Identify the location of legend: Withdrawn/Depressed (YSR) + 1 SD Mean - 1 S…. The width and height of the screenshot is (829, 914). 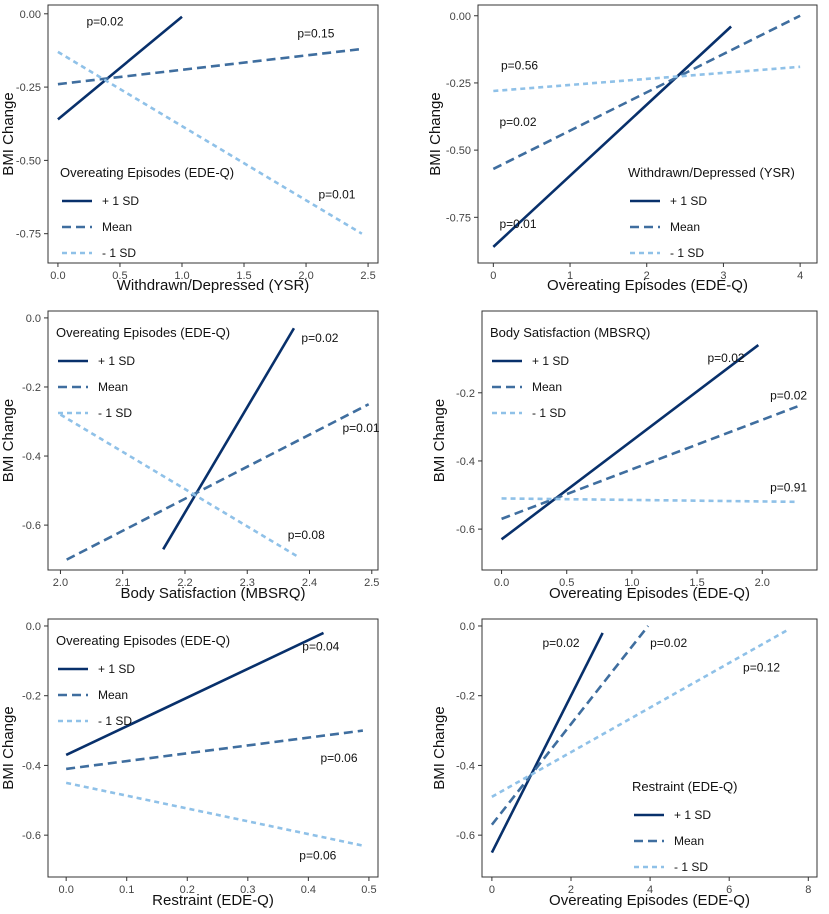
(711, 212).